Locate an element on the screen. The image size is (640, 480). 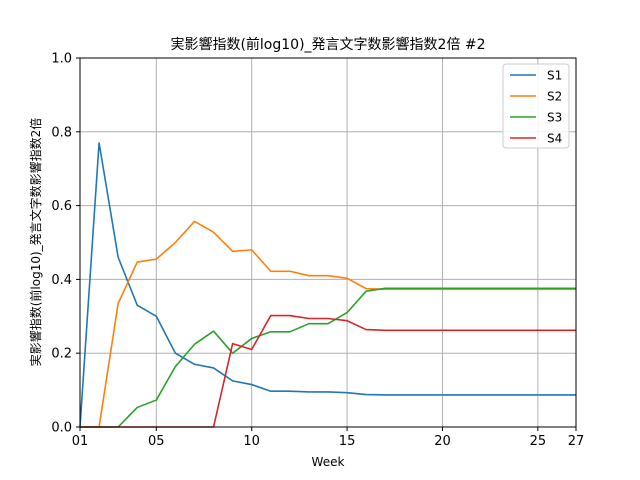
y-axis-ticks: 0.0 0.2 0.4 0.6 0.8 1.0 is located at coordinates (65, 244).